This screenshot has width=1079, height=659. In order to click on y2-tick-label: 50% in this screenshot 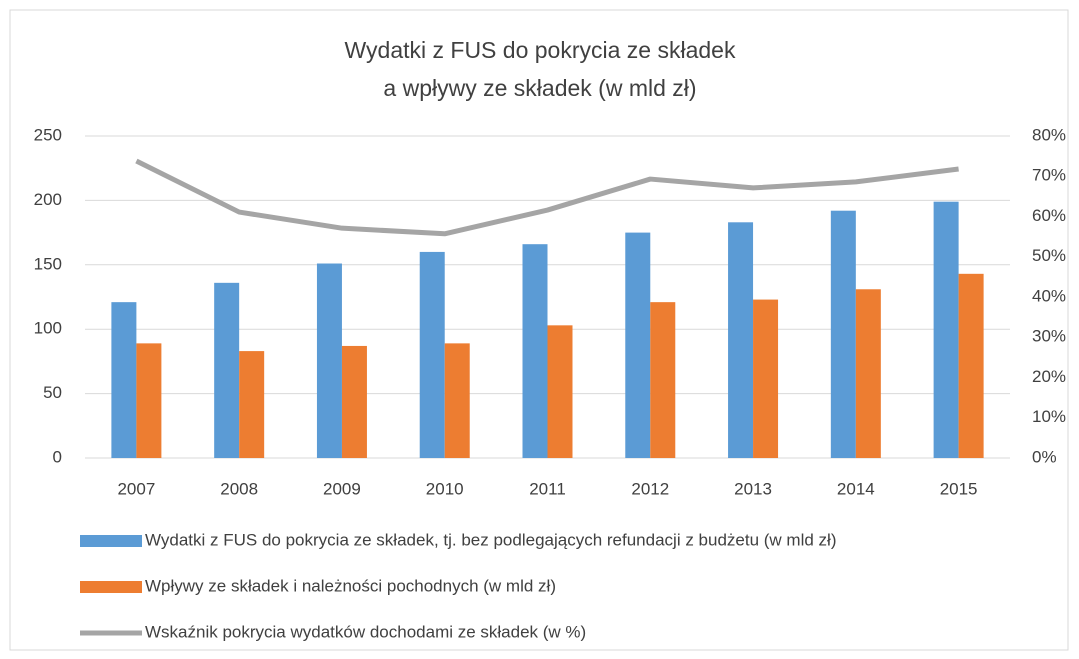, I will do `click(1049, 255)`.